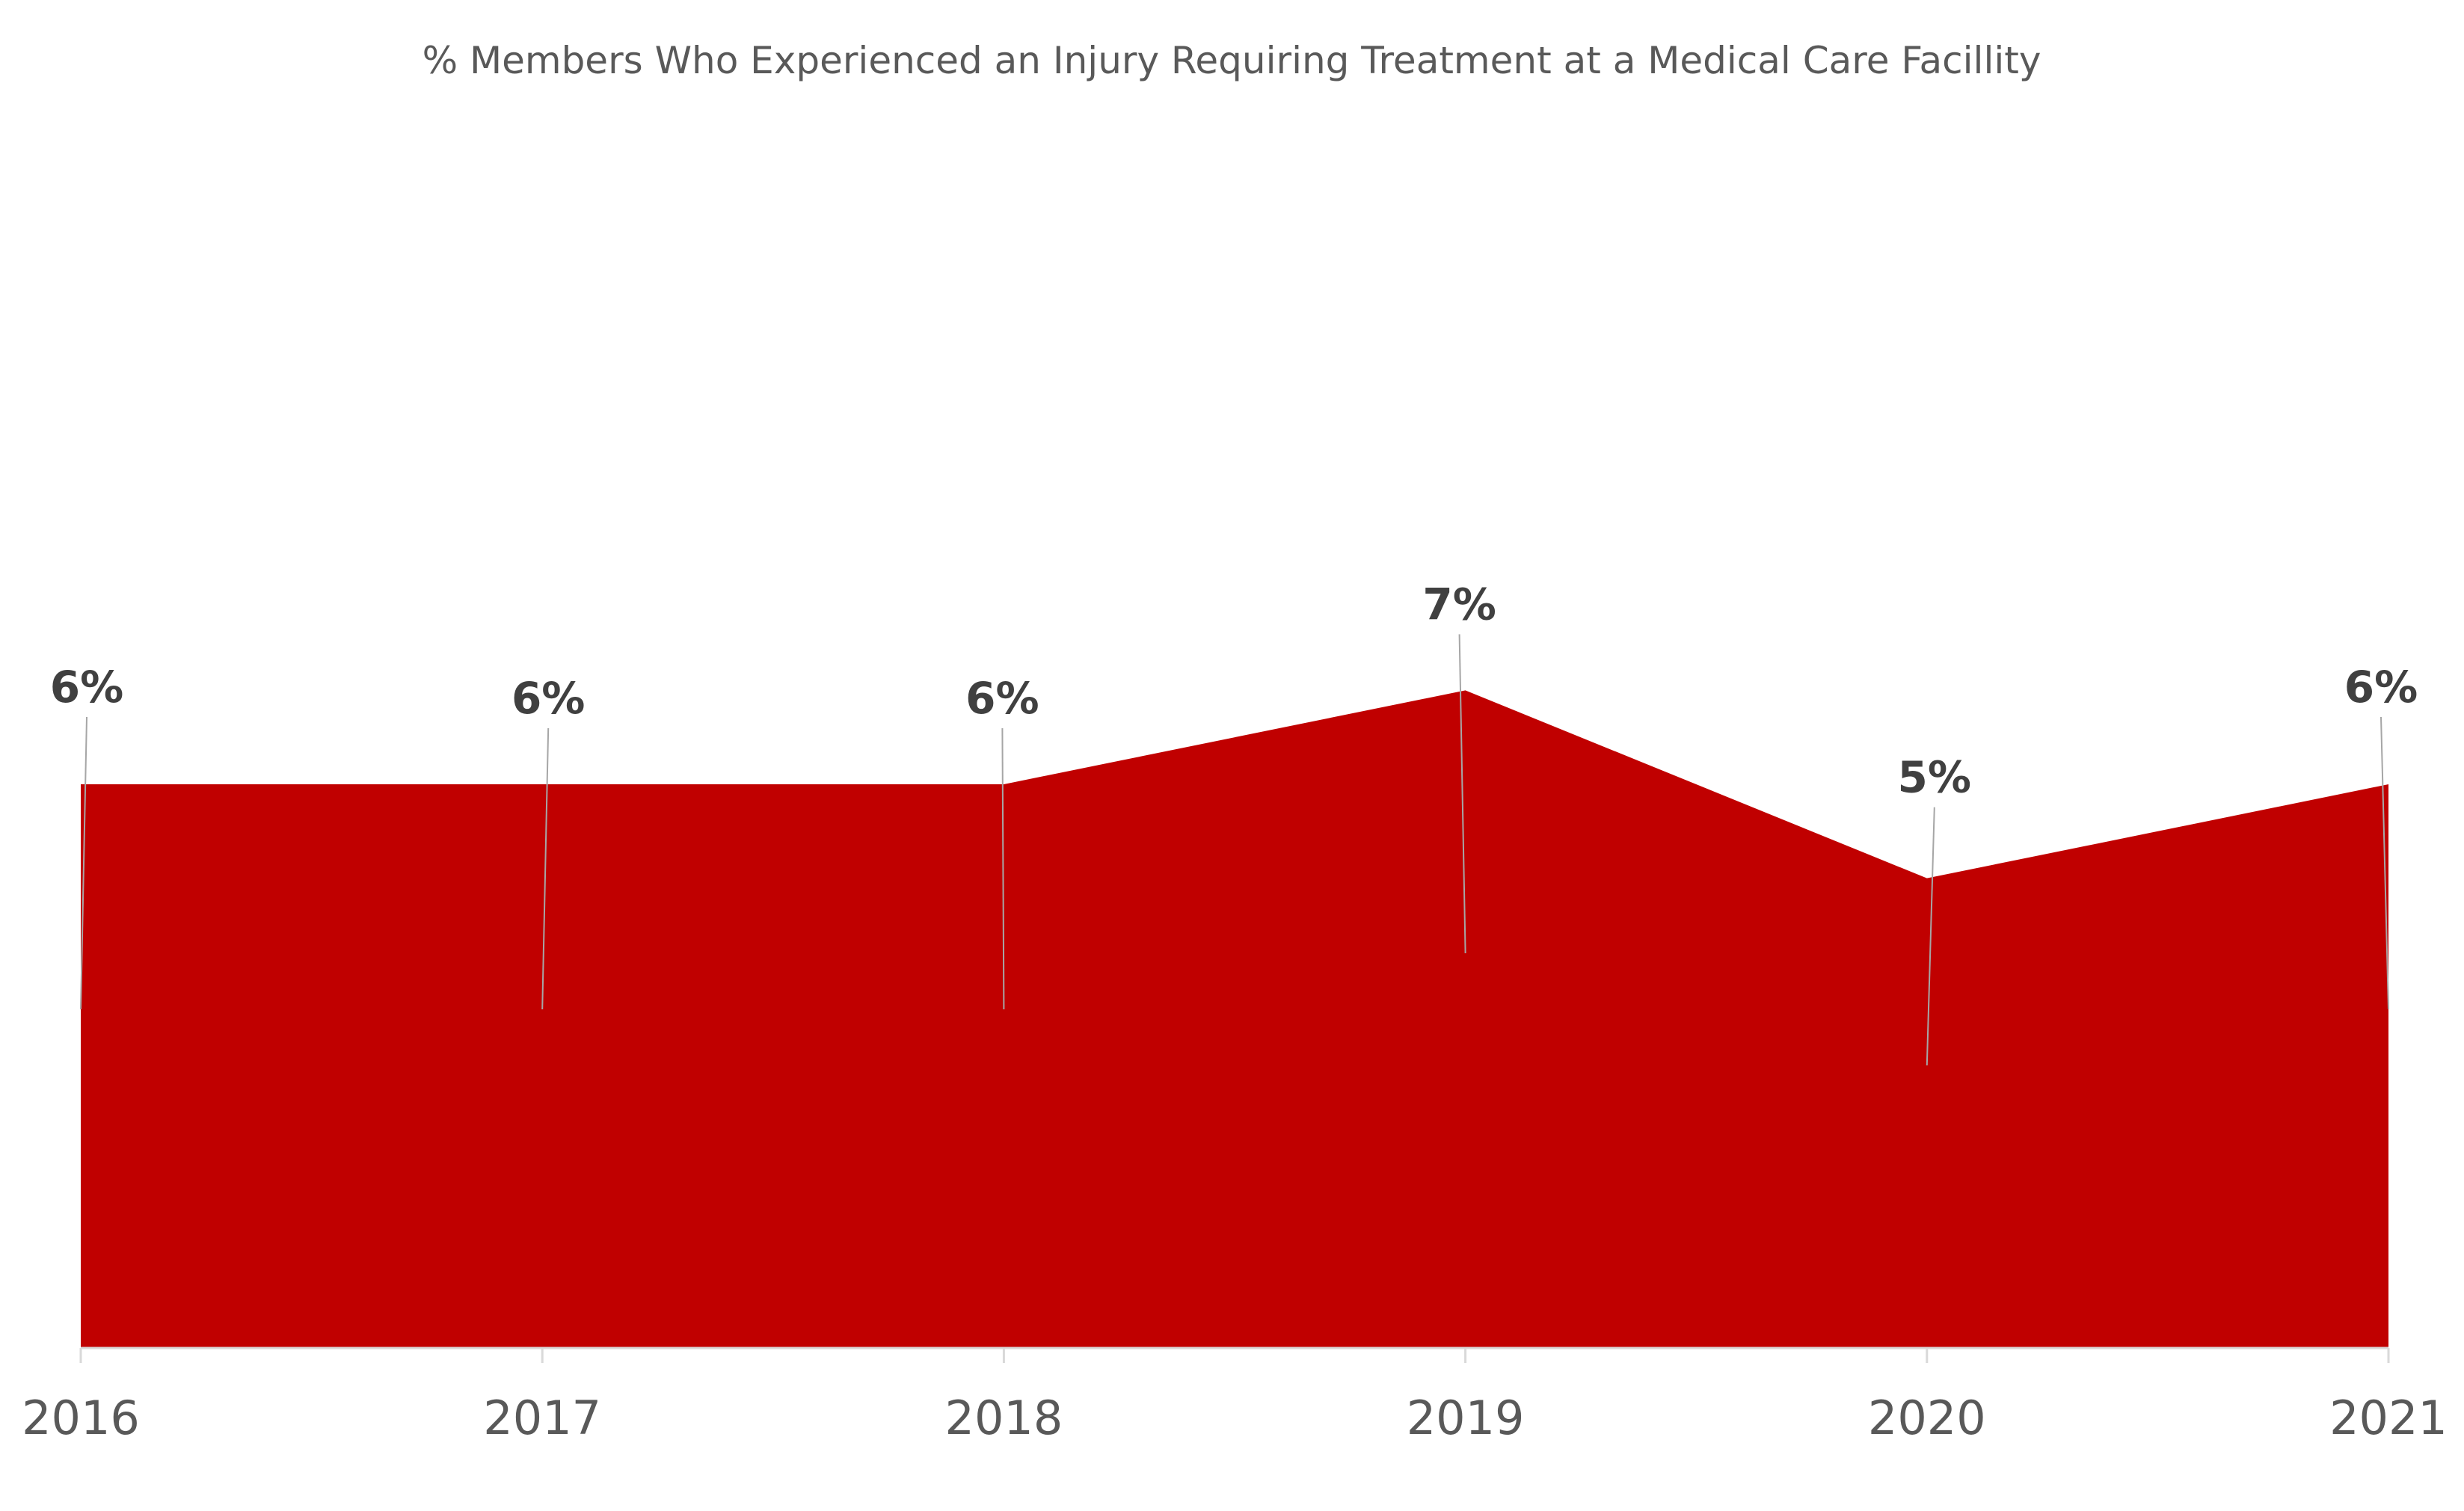 The width and height of the screenshot is (2464, 1511). Describe the element at coordinates (1003, 868) in the screenshot. I see `leader-line-2018` at that location.